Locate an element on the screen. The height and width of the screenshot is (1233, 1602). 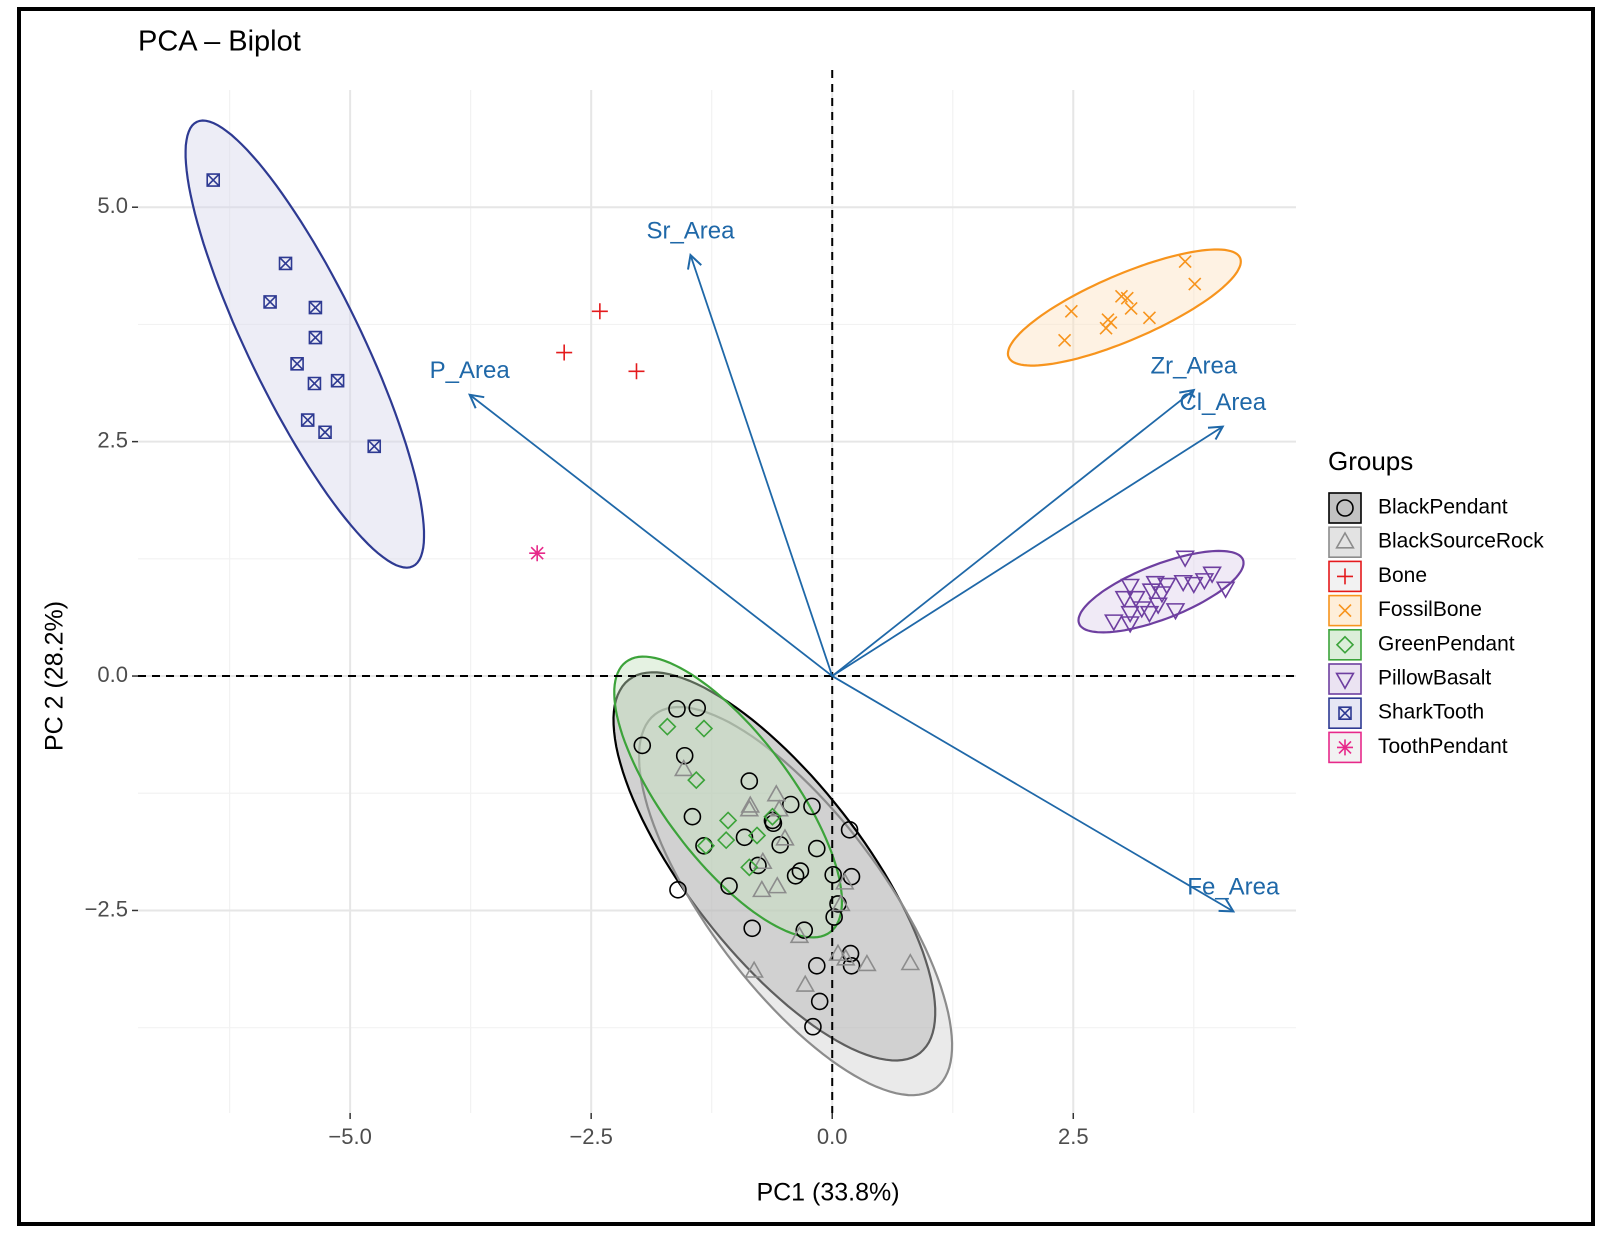
y-tick-label: 5.0 is located at coordinates (112, 205).